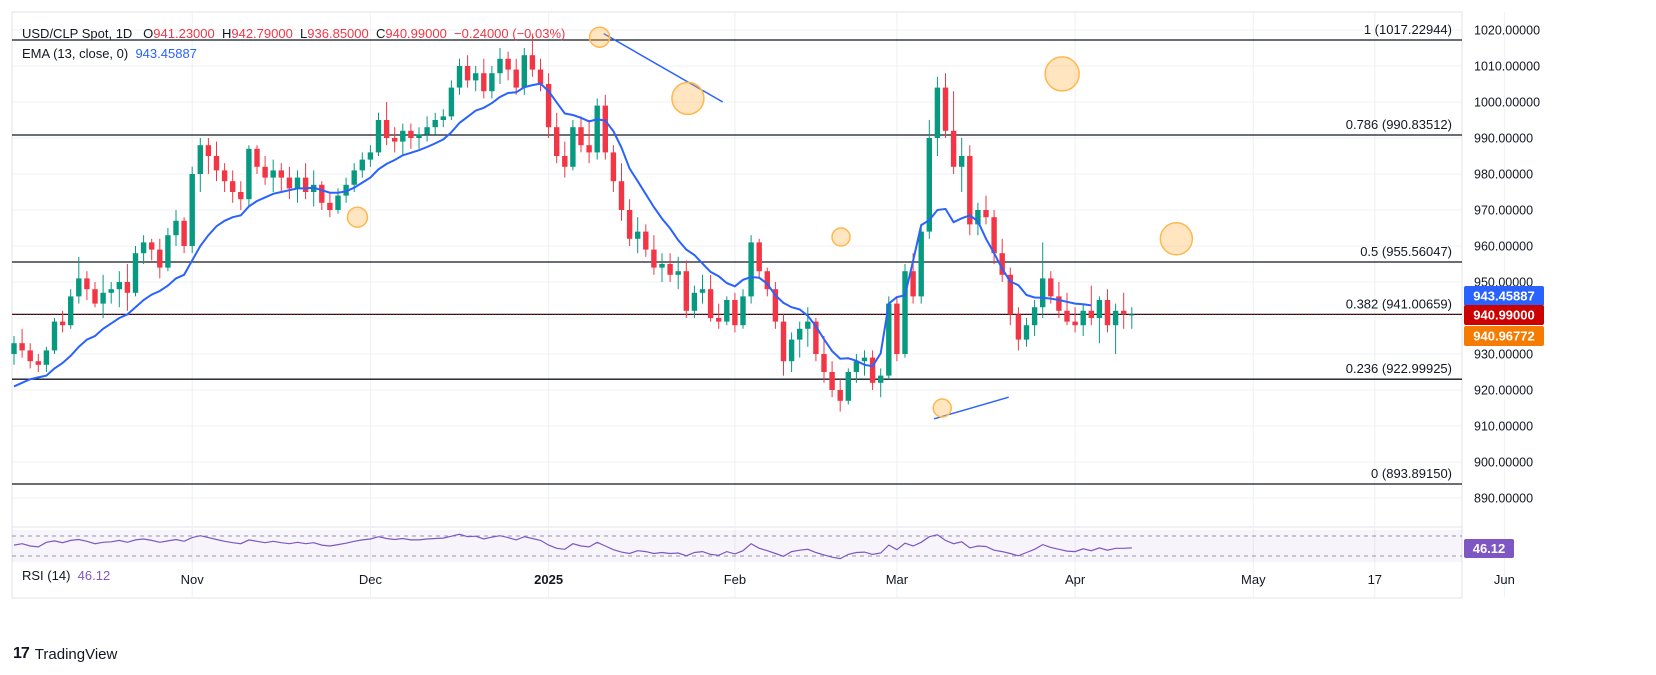 The width and height of the screenshot is (1656, 675). I want to click on time-axis: Nov Dec 2025 Feb Mar Apr May 17 Jun, so click(848, 579).